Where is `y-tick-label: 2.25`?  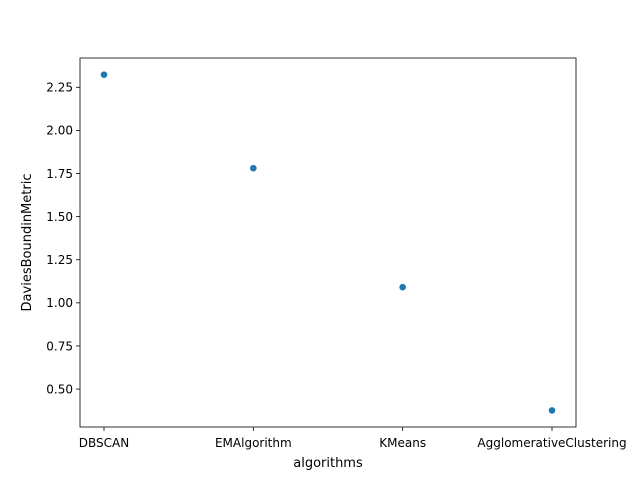 y-tick-label: 2.25 is located at coordinates (59, 88).